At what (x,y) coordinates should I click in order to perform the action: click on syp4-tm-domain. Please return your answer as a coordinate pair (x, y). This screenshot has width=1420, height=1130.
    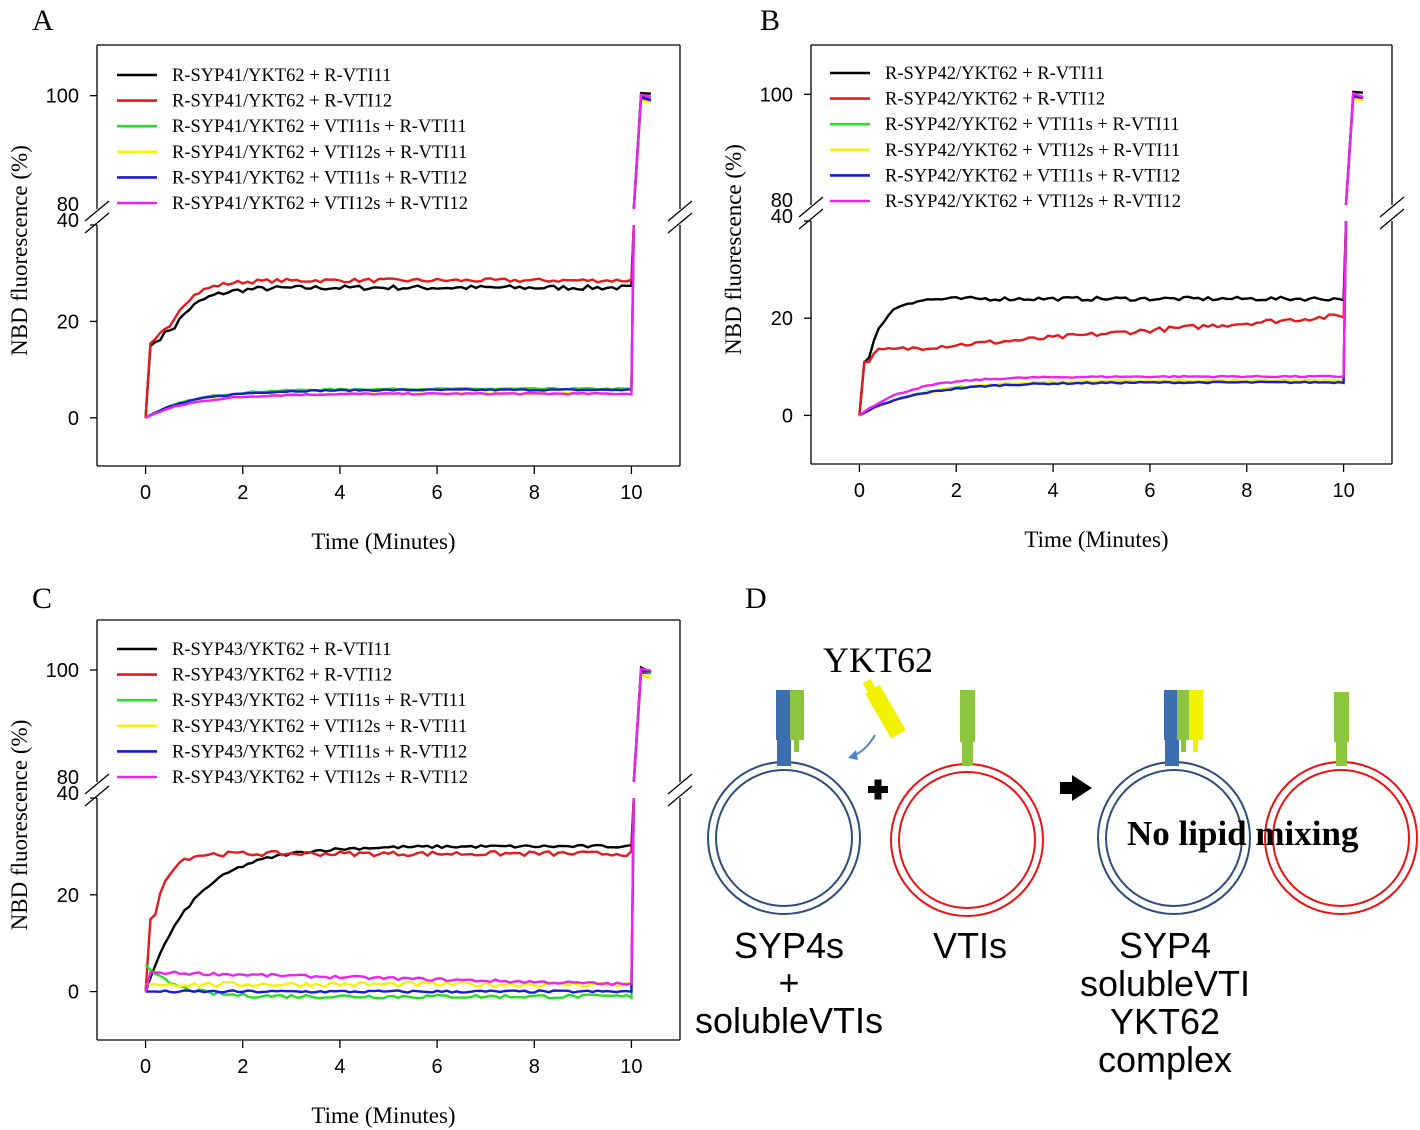
    Looking at the image, I should click on (784, 752).